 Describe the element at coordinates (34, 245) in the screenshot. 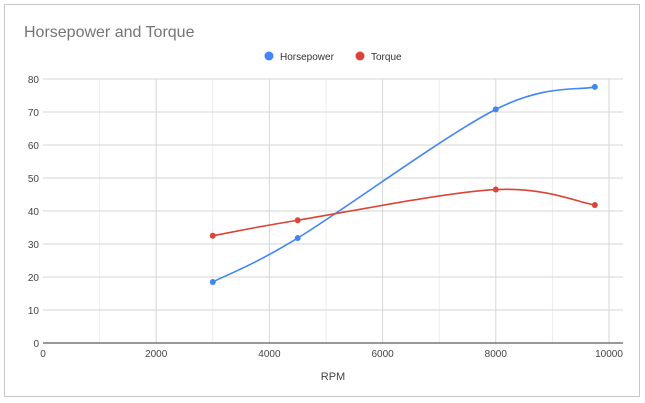

I see `y-tick-label: 30` at that location.